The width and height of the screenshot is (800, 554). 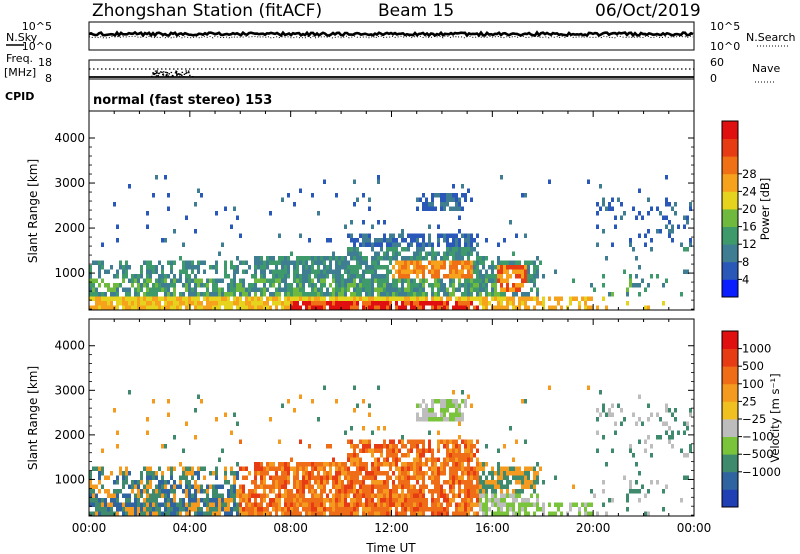 I want to click on colorbar-tick-label: 4, so click(x=745, y=279).